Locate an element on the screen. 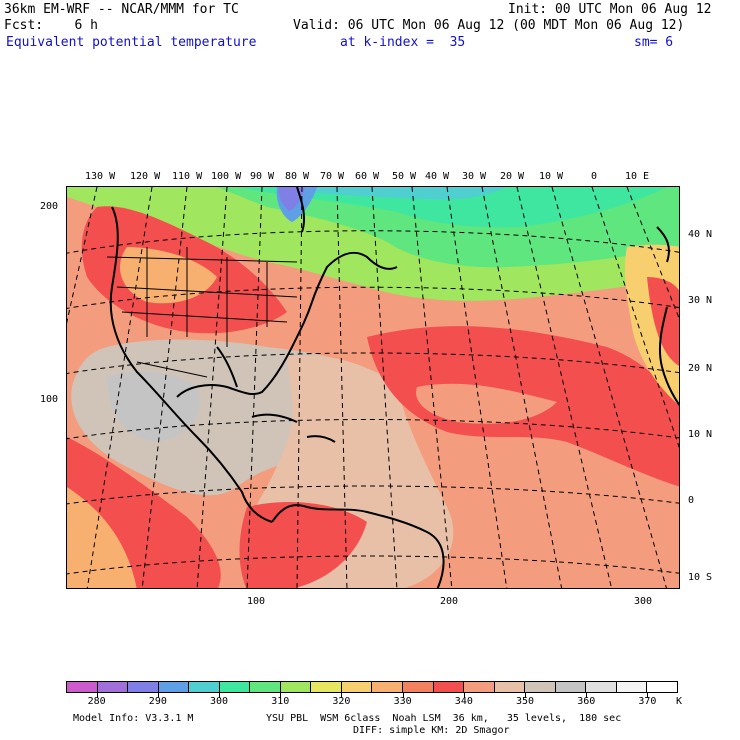  coast-gulf is located at coordinates (244, 349).